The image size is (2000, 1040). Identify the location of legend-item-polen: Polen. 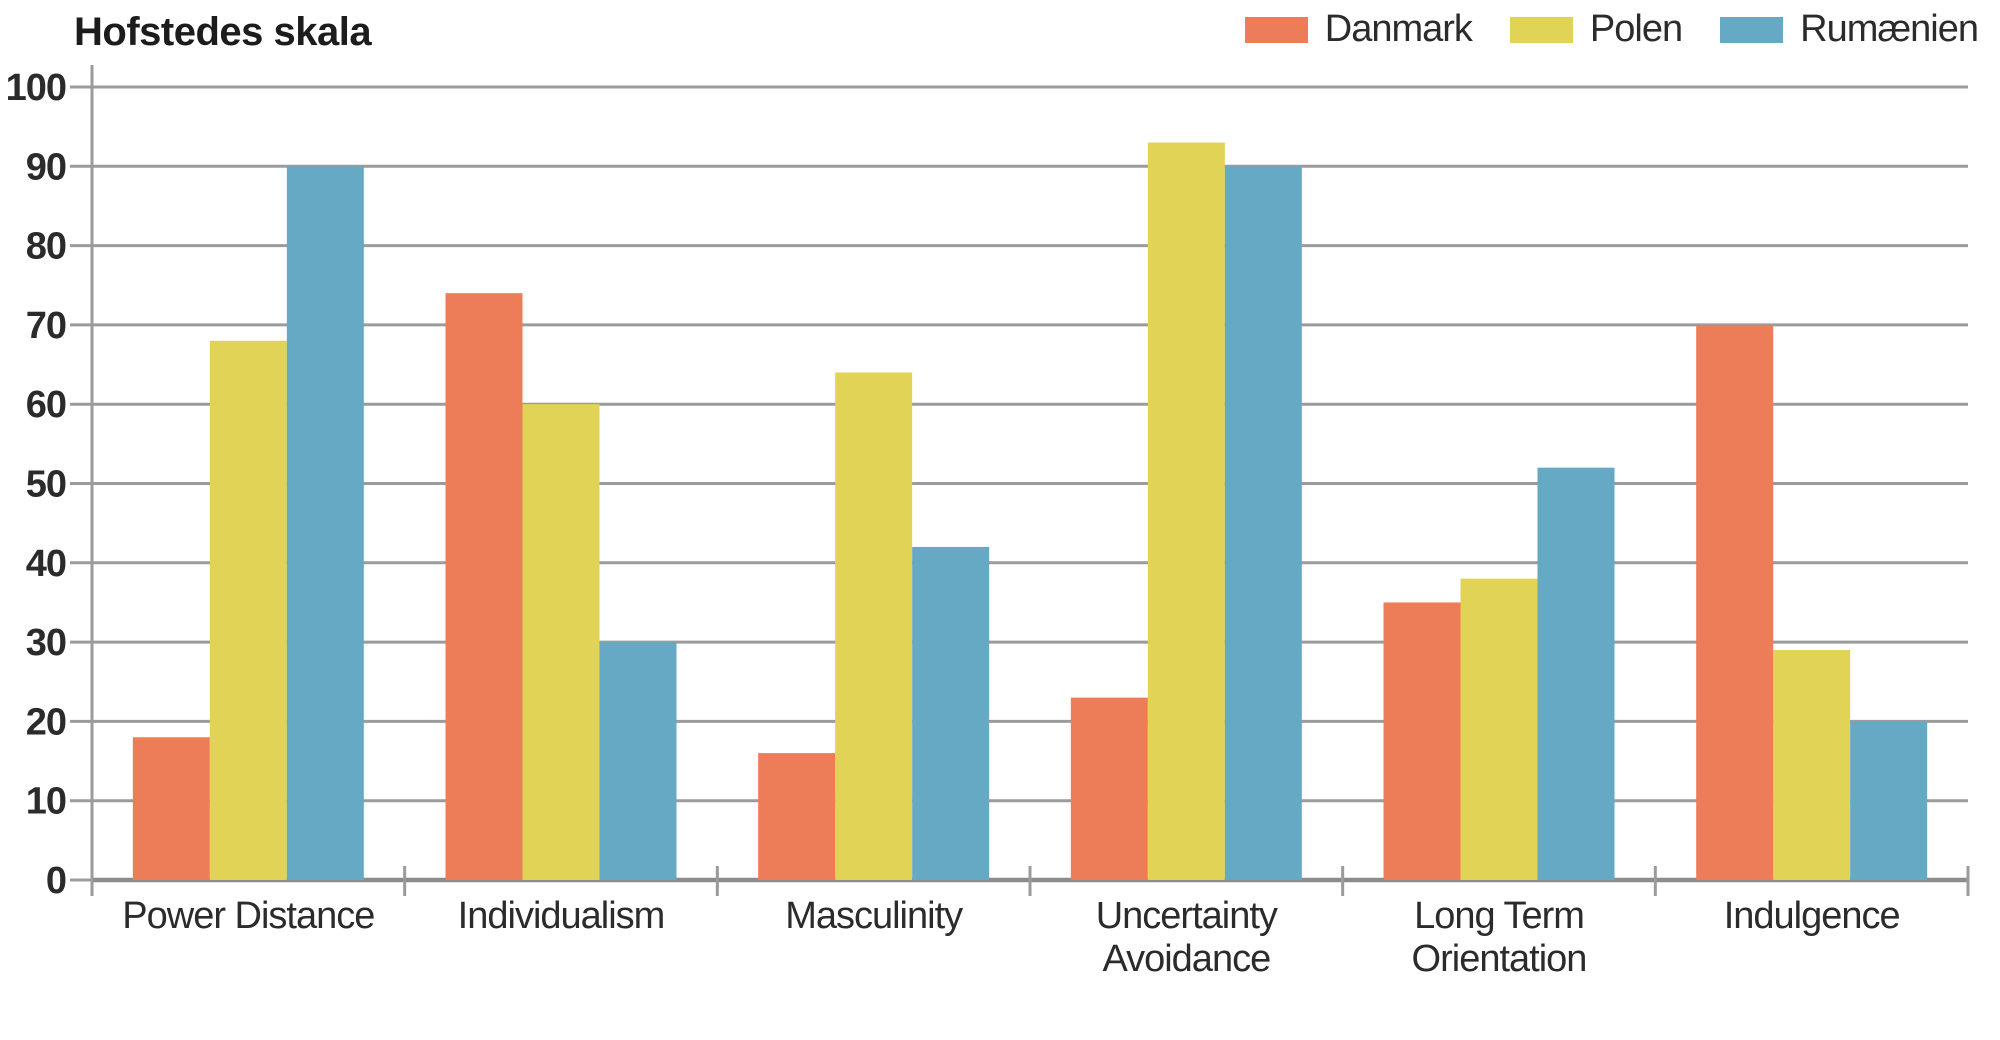
(1596, 29).